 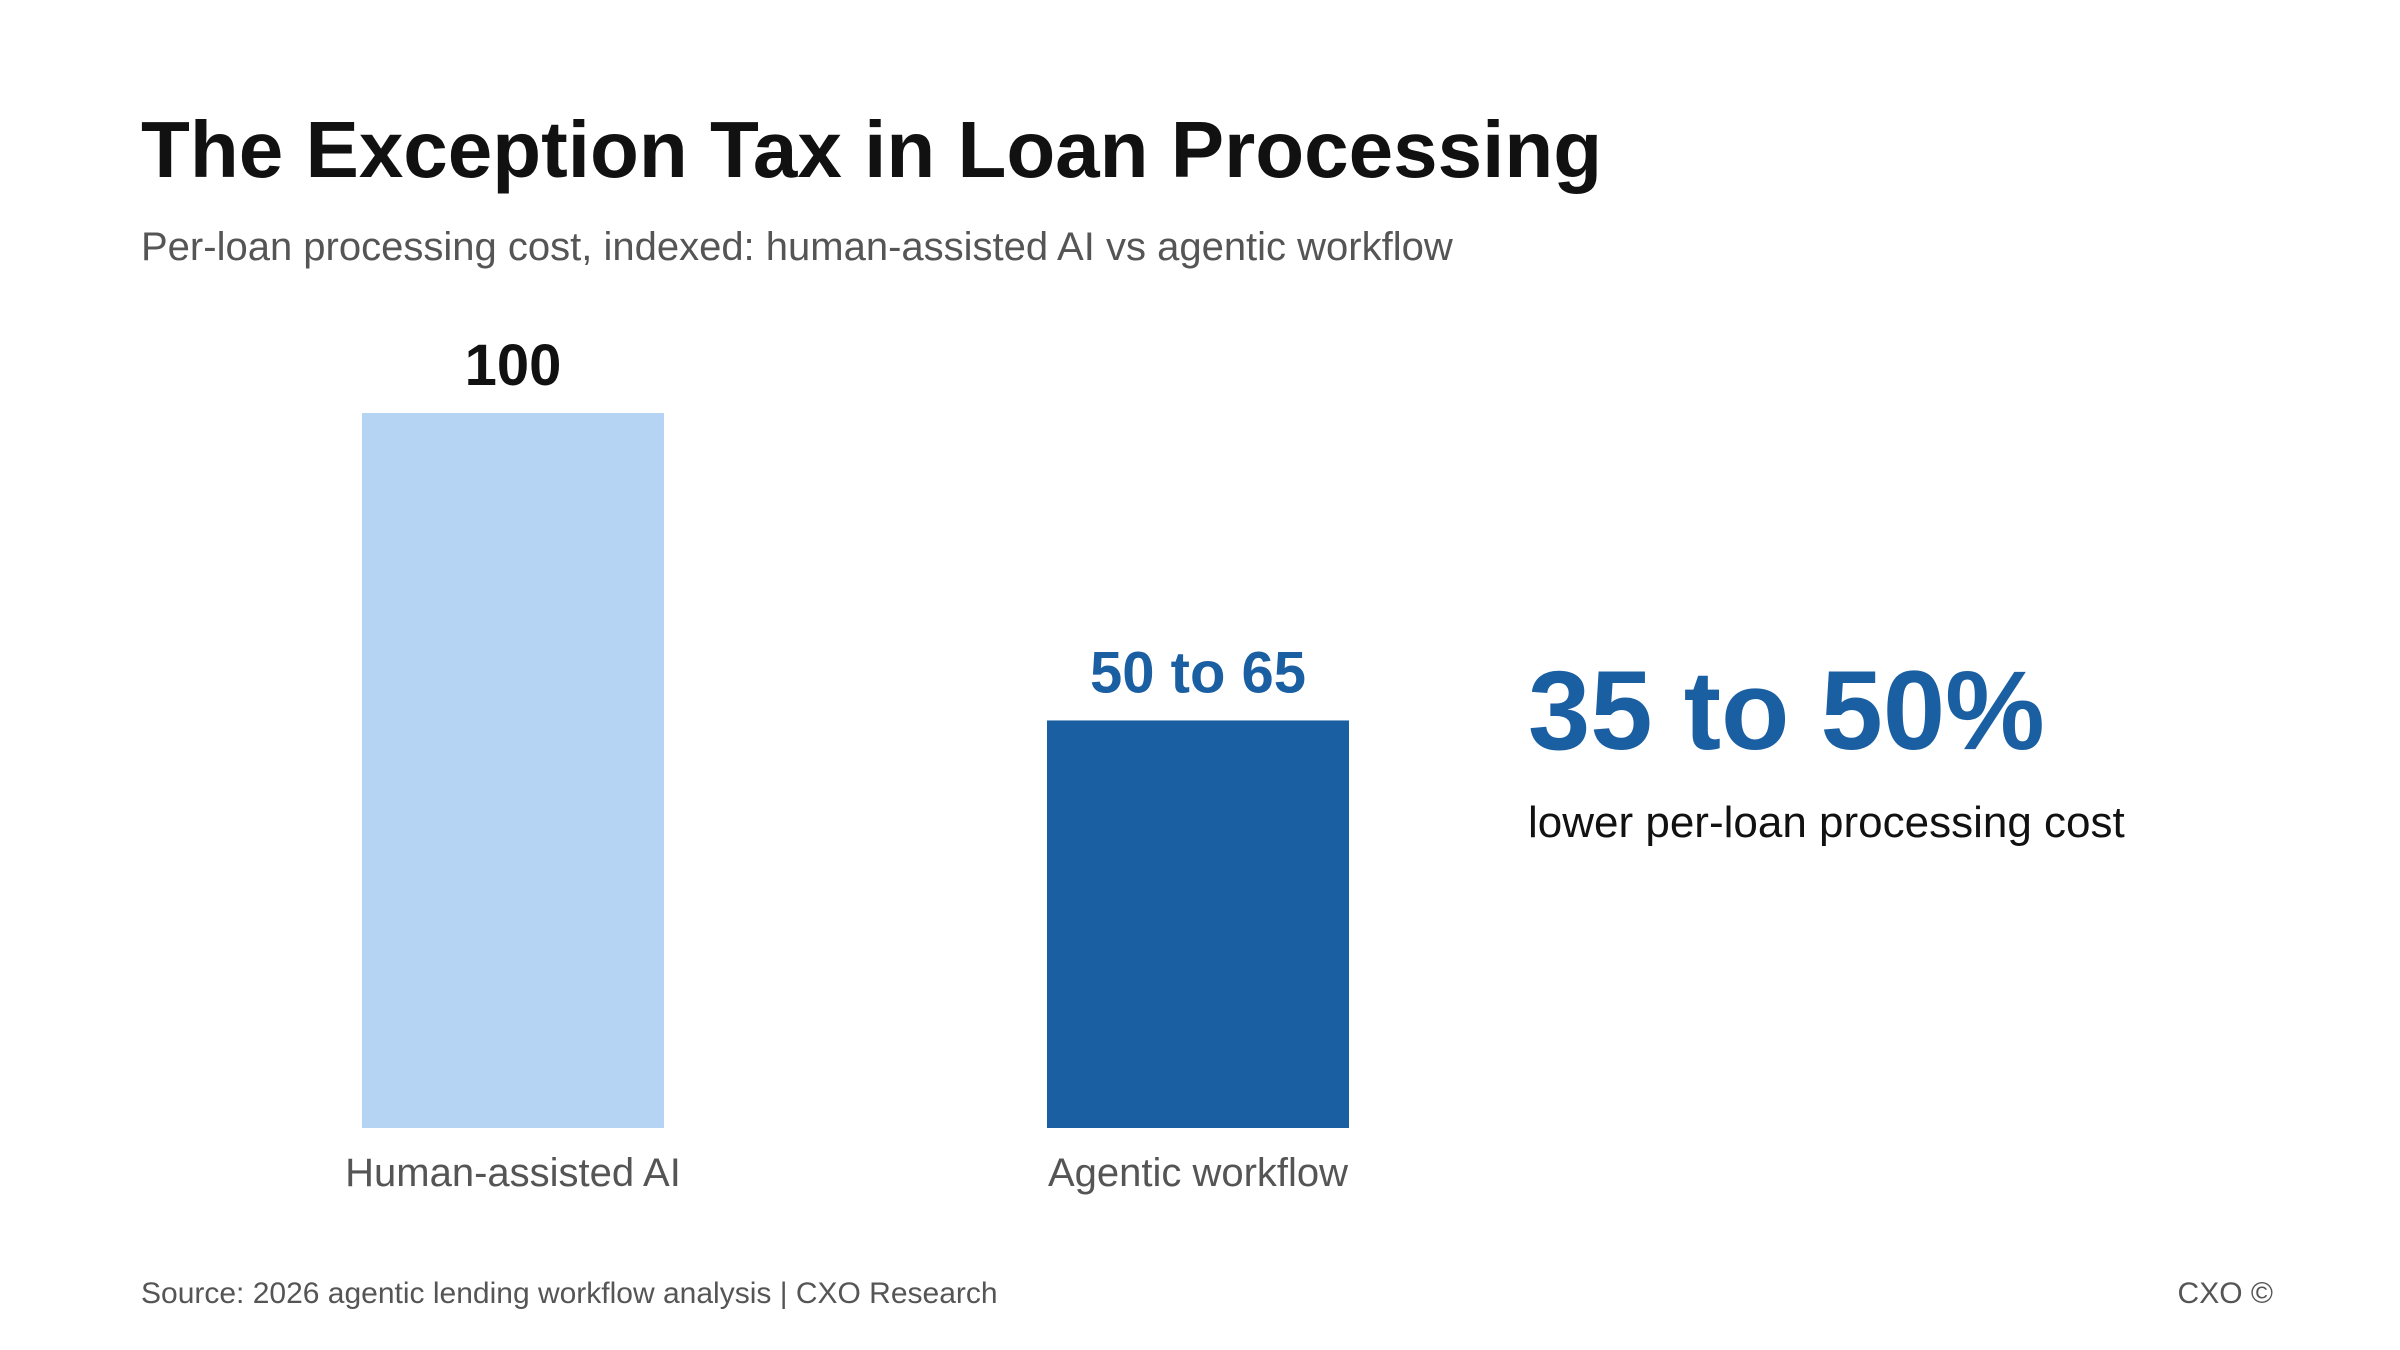 What do you see at coordinates (1198, 1173) in the screenshot?
I see `category-label-2: Agentic workflow` at bounding box center [1198, 1173].